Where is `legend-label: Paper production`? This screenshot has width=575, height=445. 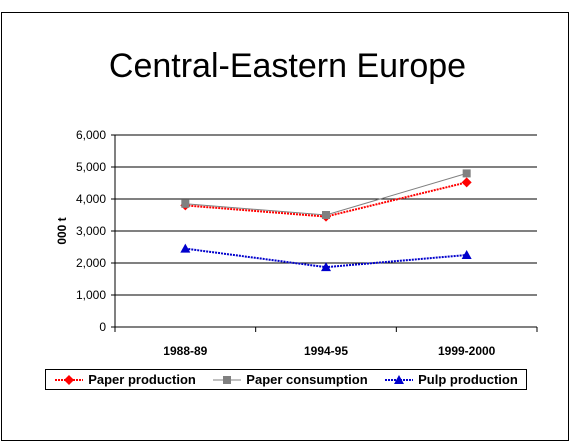 legend-label: Paper production is located at coordinates (142, 379).